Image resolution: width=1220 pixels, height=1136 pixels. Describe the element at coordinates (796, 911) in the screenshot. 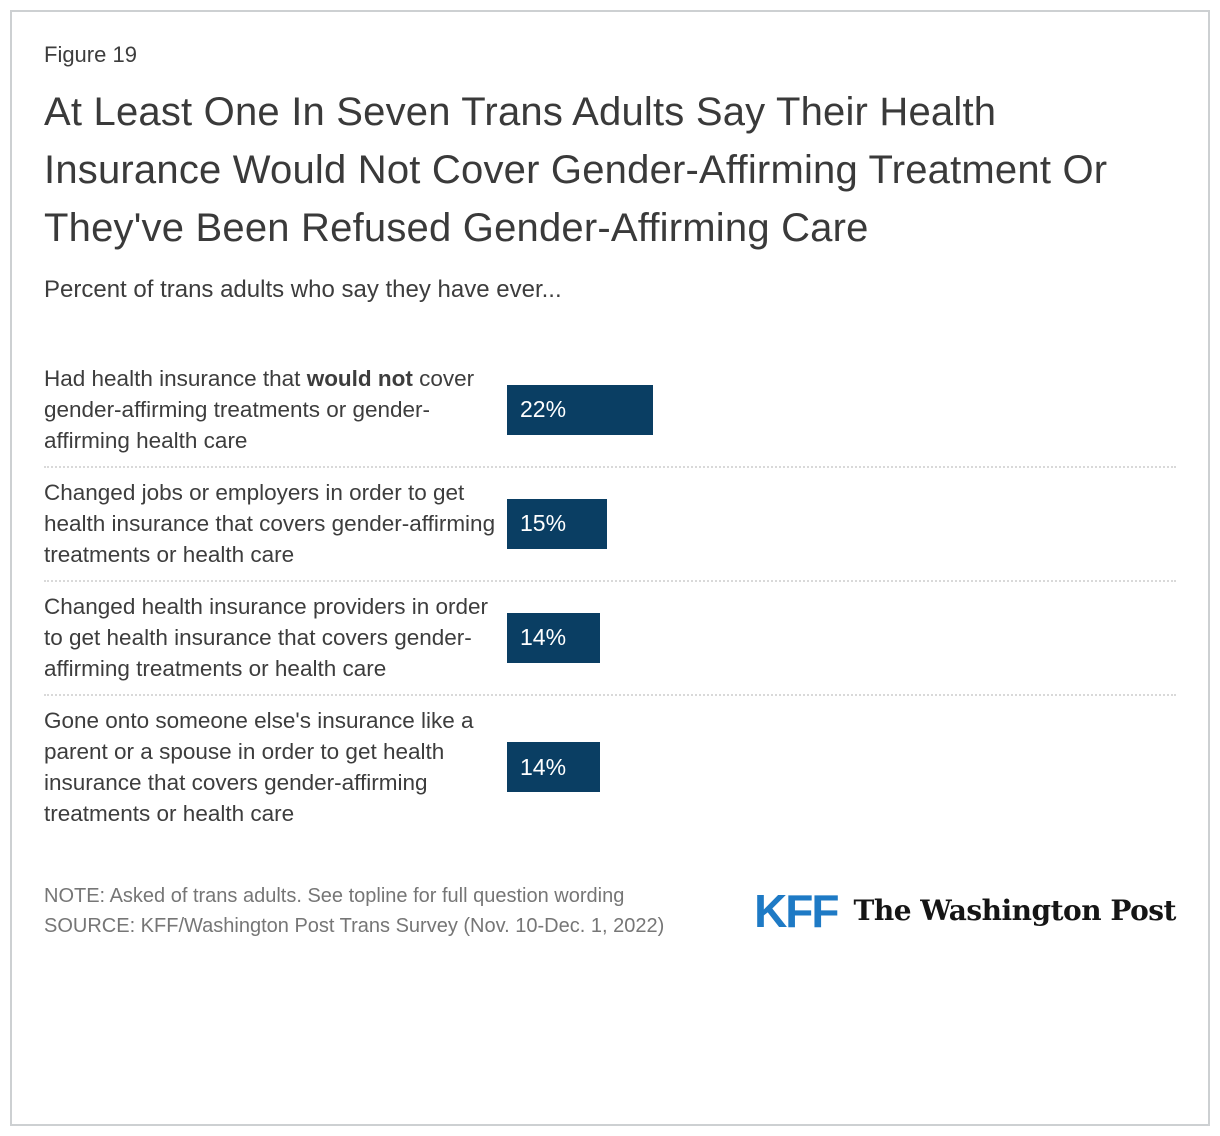

I see `kff-logo: KFF` at that location.